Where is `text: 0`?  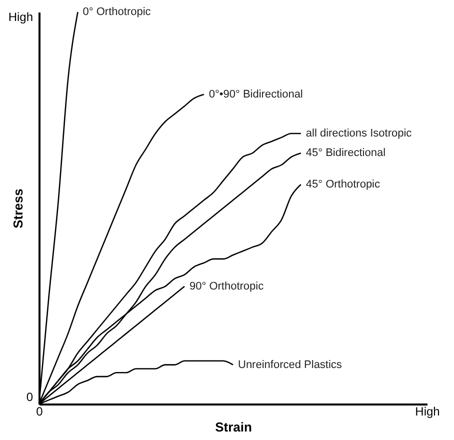
text: 0 is located at coordinates (30, 397).